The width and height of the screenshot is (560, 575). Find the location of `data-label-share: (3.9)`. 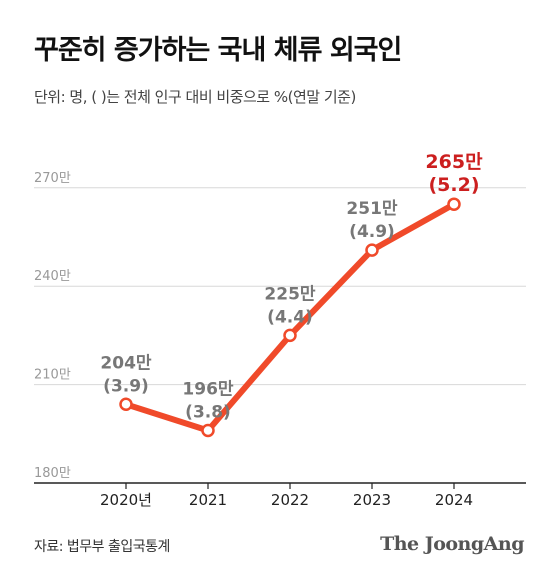

data-label-share: (3.9) is located at coordinates (126, 386).